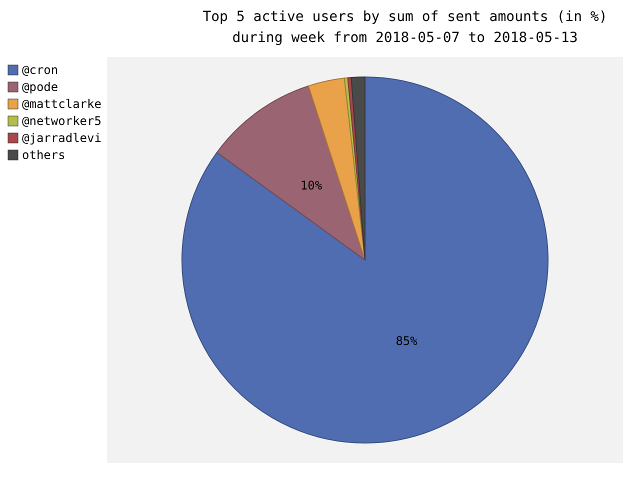 This screenshot has width=640, height=480. Describe the element at coordinates (62, 121) in the screenshot. I see `legend-label: @networker5` at that location.